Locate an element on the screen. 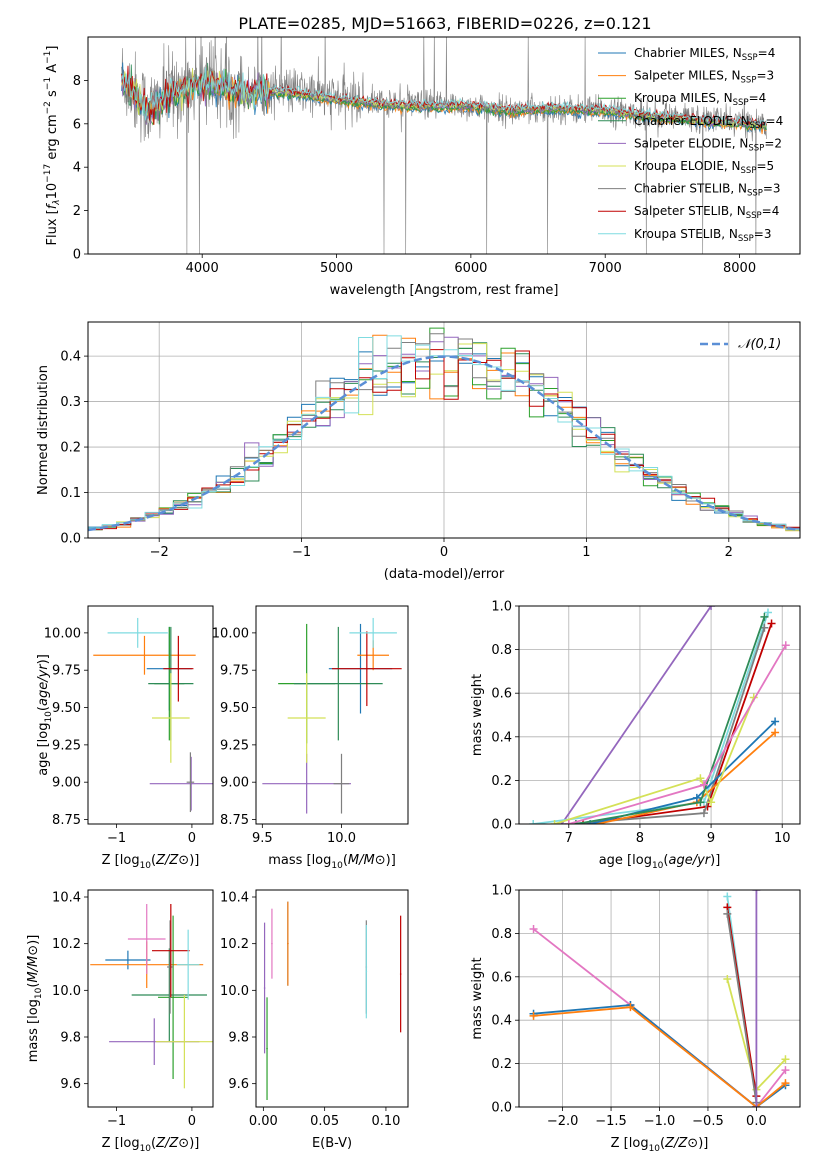  plot-area-mass_vs_EBV is located at coordinates (332, 1000).